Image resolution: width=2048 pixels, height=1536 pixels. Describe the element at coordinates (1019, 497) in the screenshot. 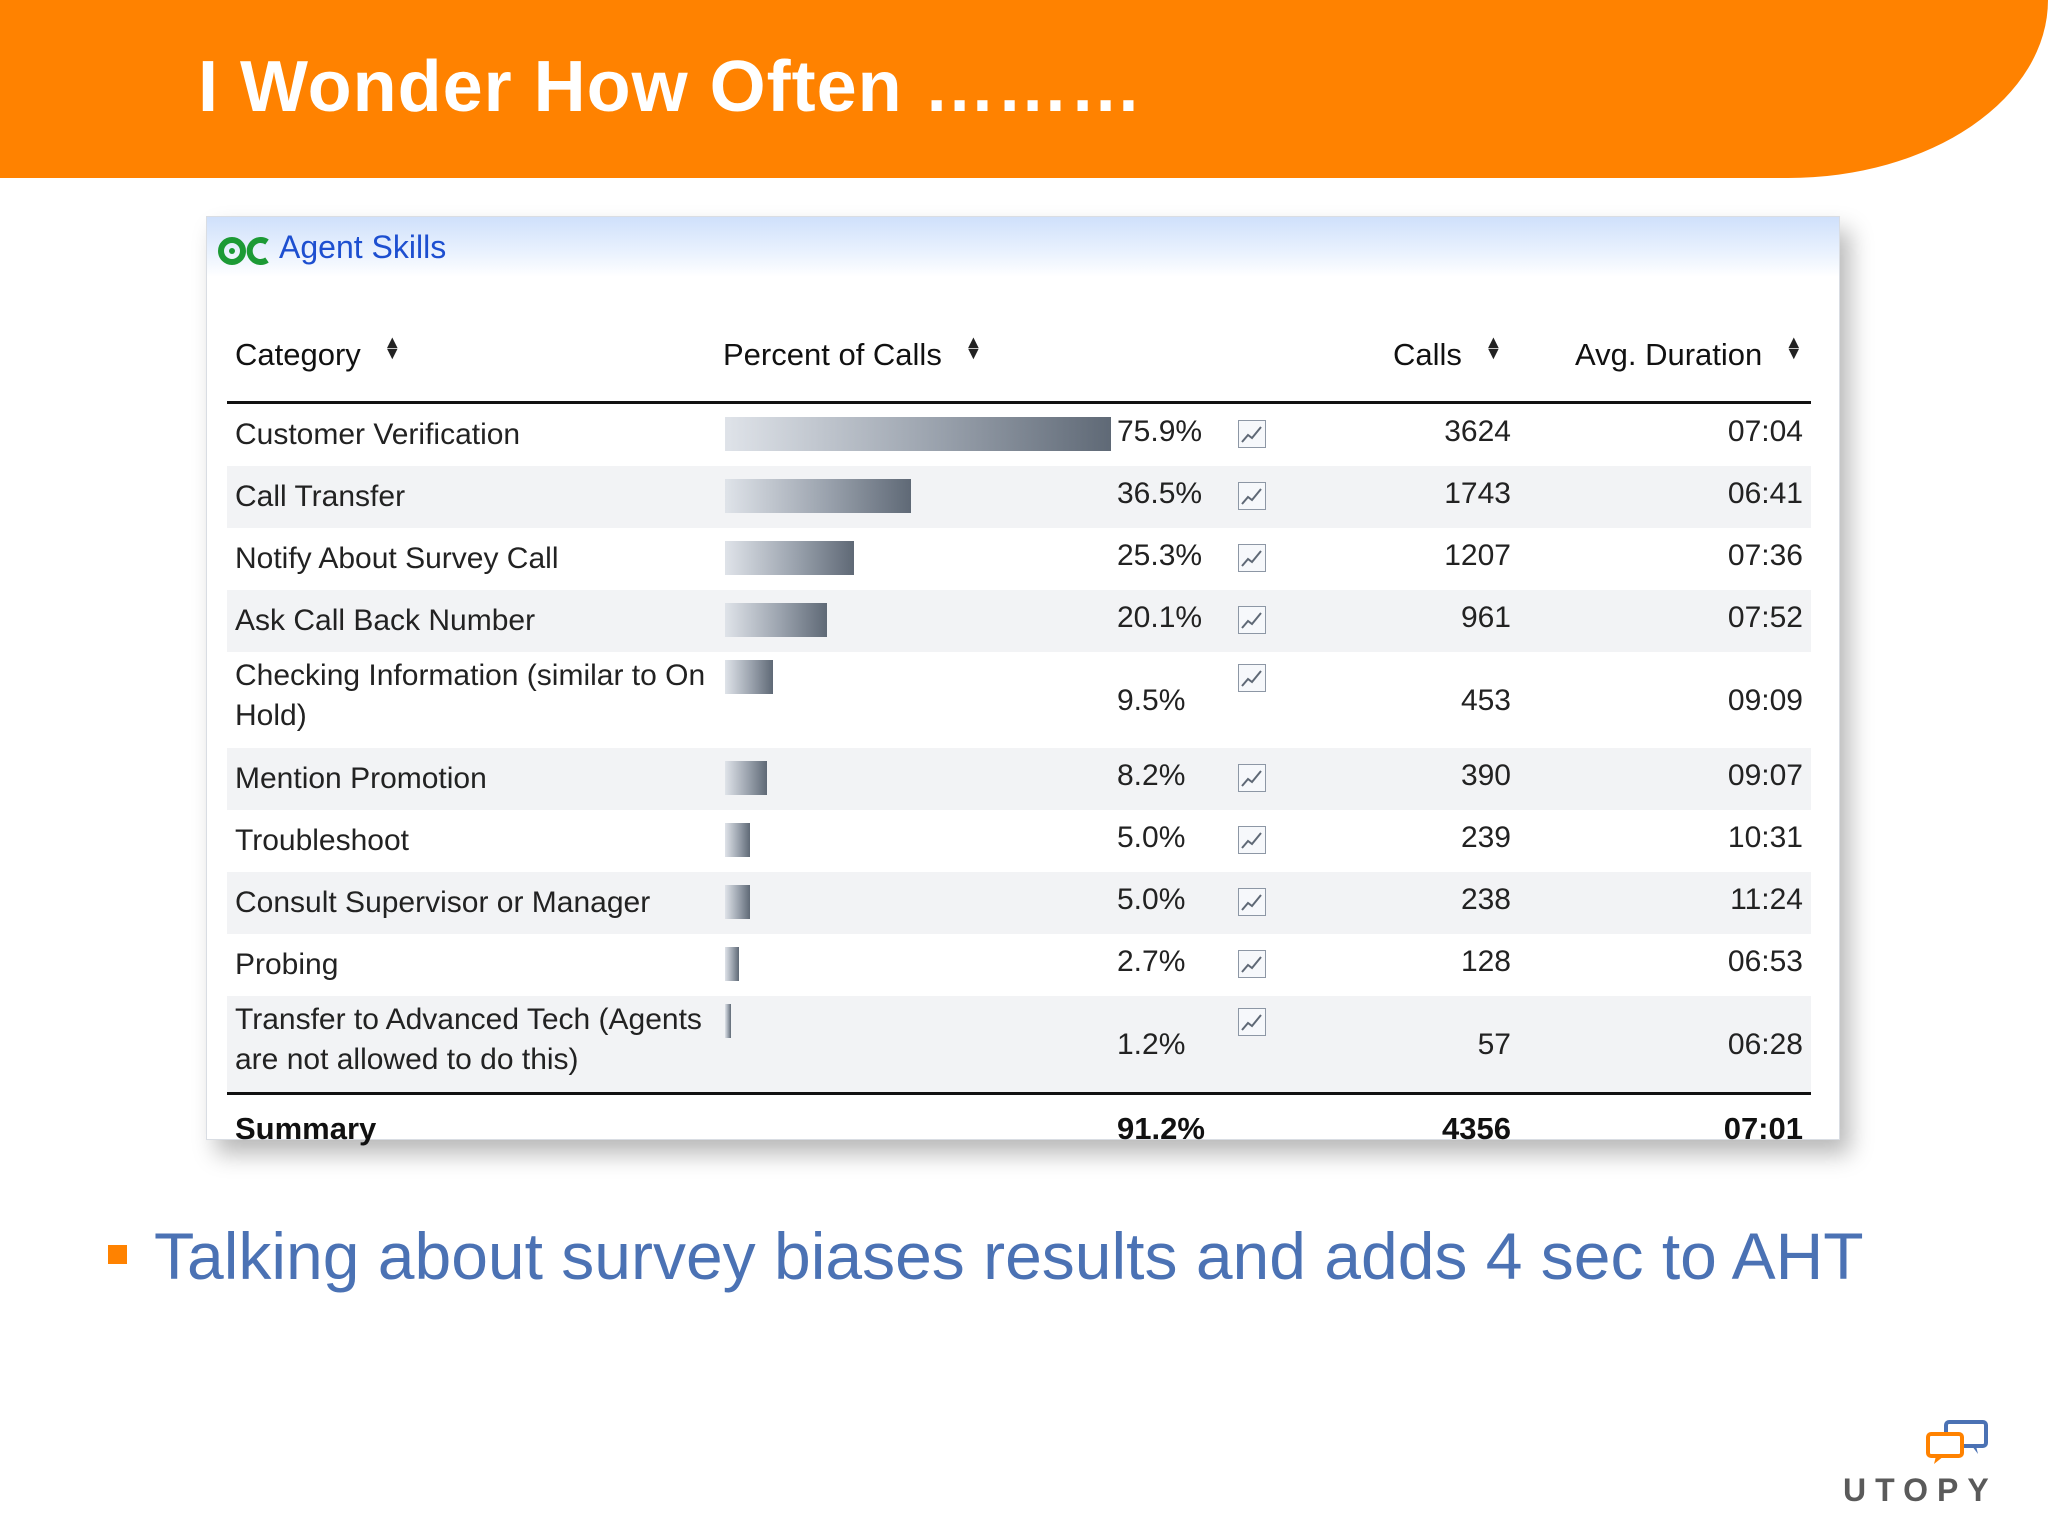

I see `table-row: Call Transfer 36.5% 1743 06:41` at that location.